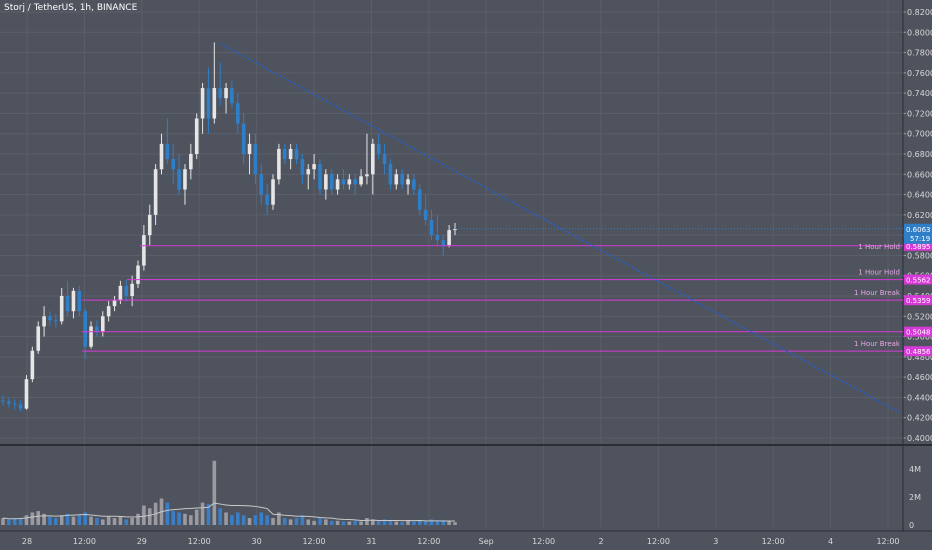 The width and height of the screenshot is (932, 550). What do you see at coordinates (918, 333) in the screenshot?
I see `level-badge-text: 0.5048` at bounding box center [918, 333].